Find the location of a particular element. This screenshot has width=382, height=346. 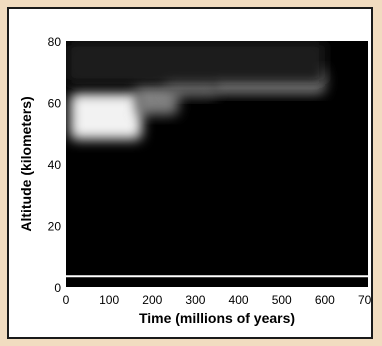

x-tick-label: 0 is located at coordinates (66, 300).